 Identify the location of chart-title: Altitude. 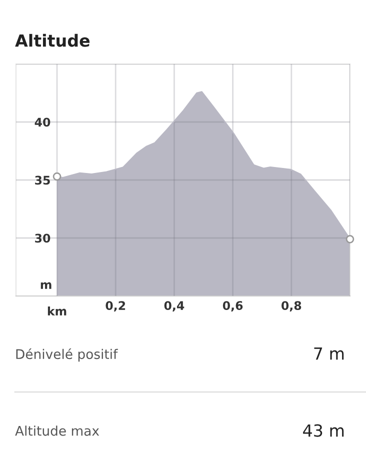
(52, 40).